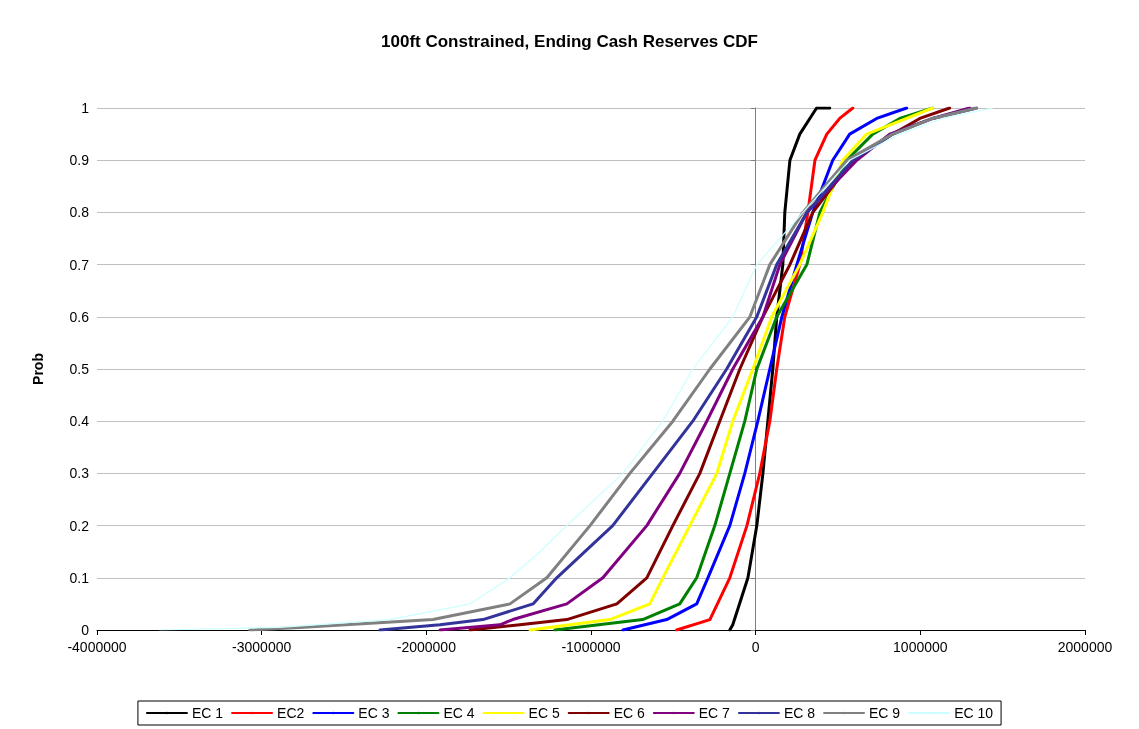 The height and width of the screenshot is (729, 1139). Describe the element at coordinates (885, 713) in the screenshot. I see `legend-label: EC 9` at that location.